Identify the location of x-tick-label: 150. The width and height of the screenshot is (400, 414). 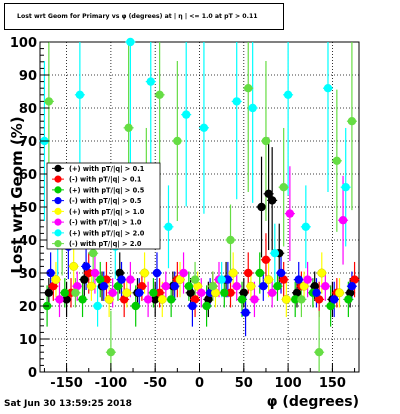
(332, 383).